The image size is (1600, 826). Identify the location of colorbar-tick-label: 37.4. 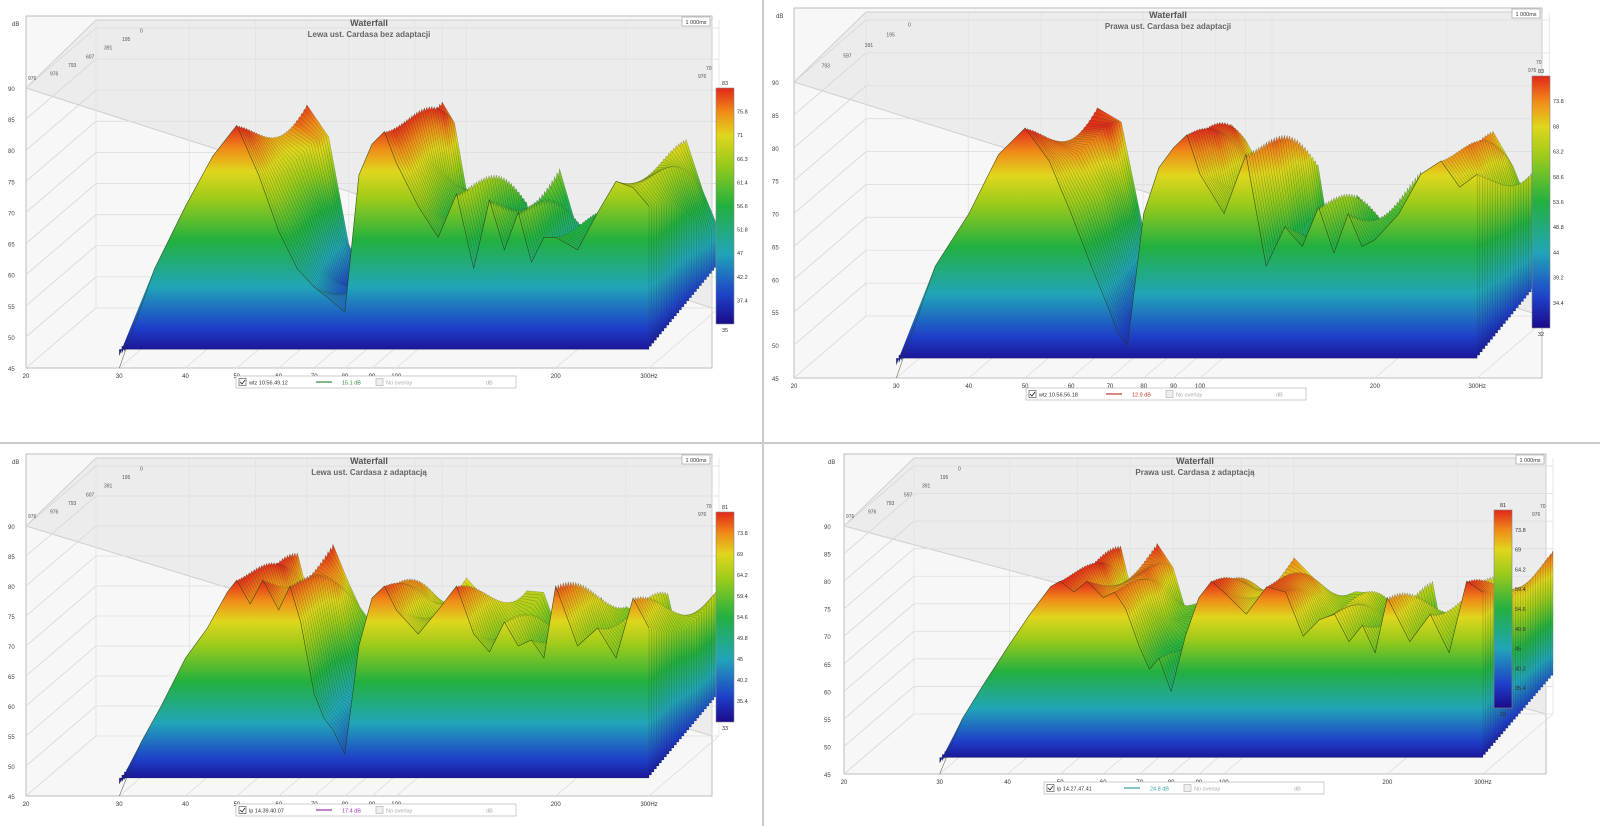
(742, 301).